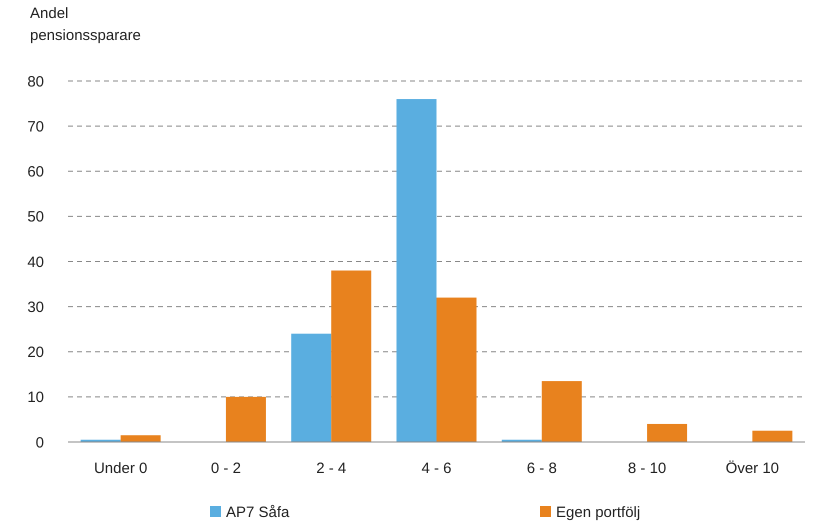 The width and height of the screenshot is (813, 531). Describe the element at coordinates (35, 81) in the screenshot. I see `y-tick-label: 80` at that location.